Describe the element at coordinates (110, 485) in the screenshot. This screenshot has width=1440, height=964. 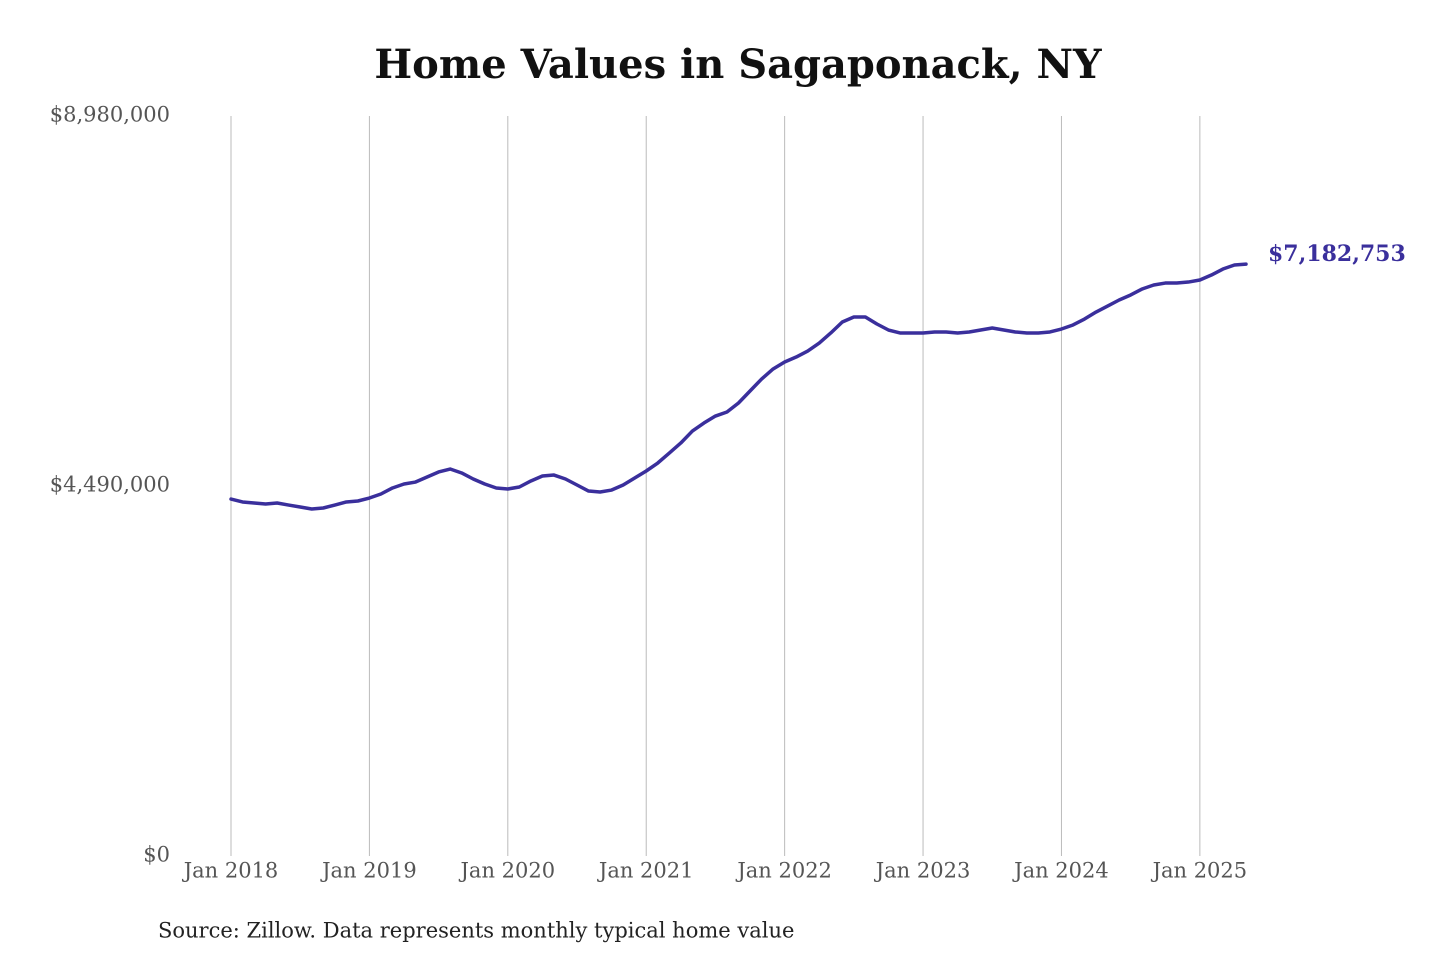
I see `y-tick-label: $4,490,000` at that location.